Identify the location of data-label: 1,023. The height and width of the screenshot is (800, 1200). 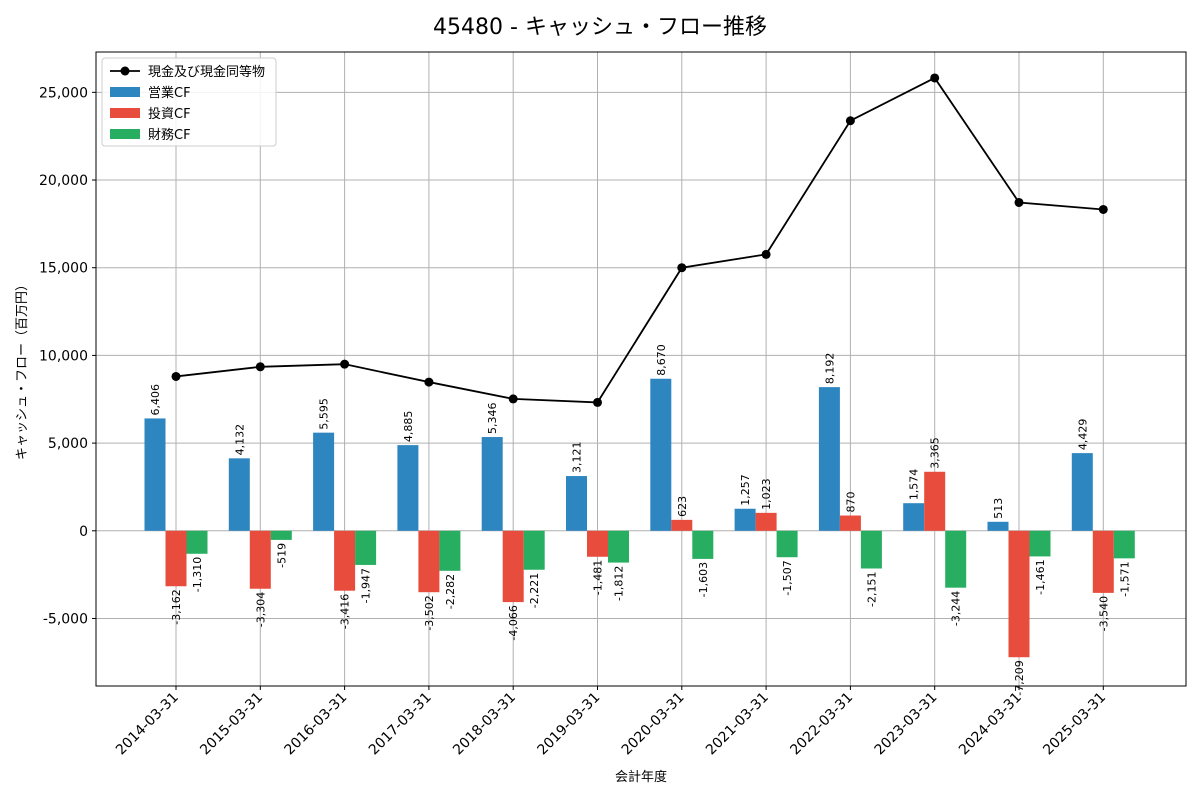
(766, 494).